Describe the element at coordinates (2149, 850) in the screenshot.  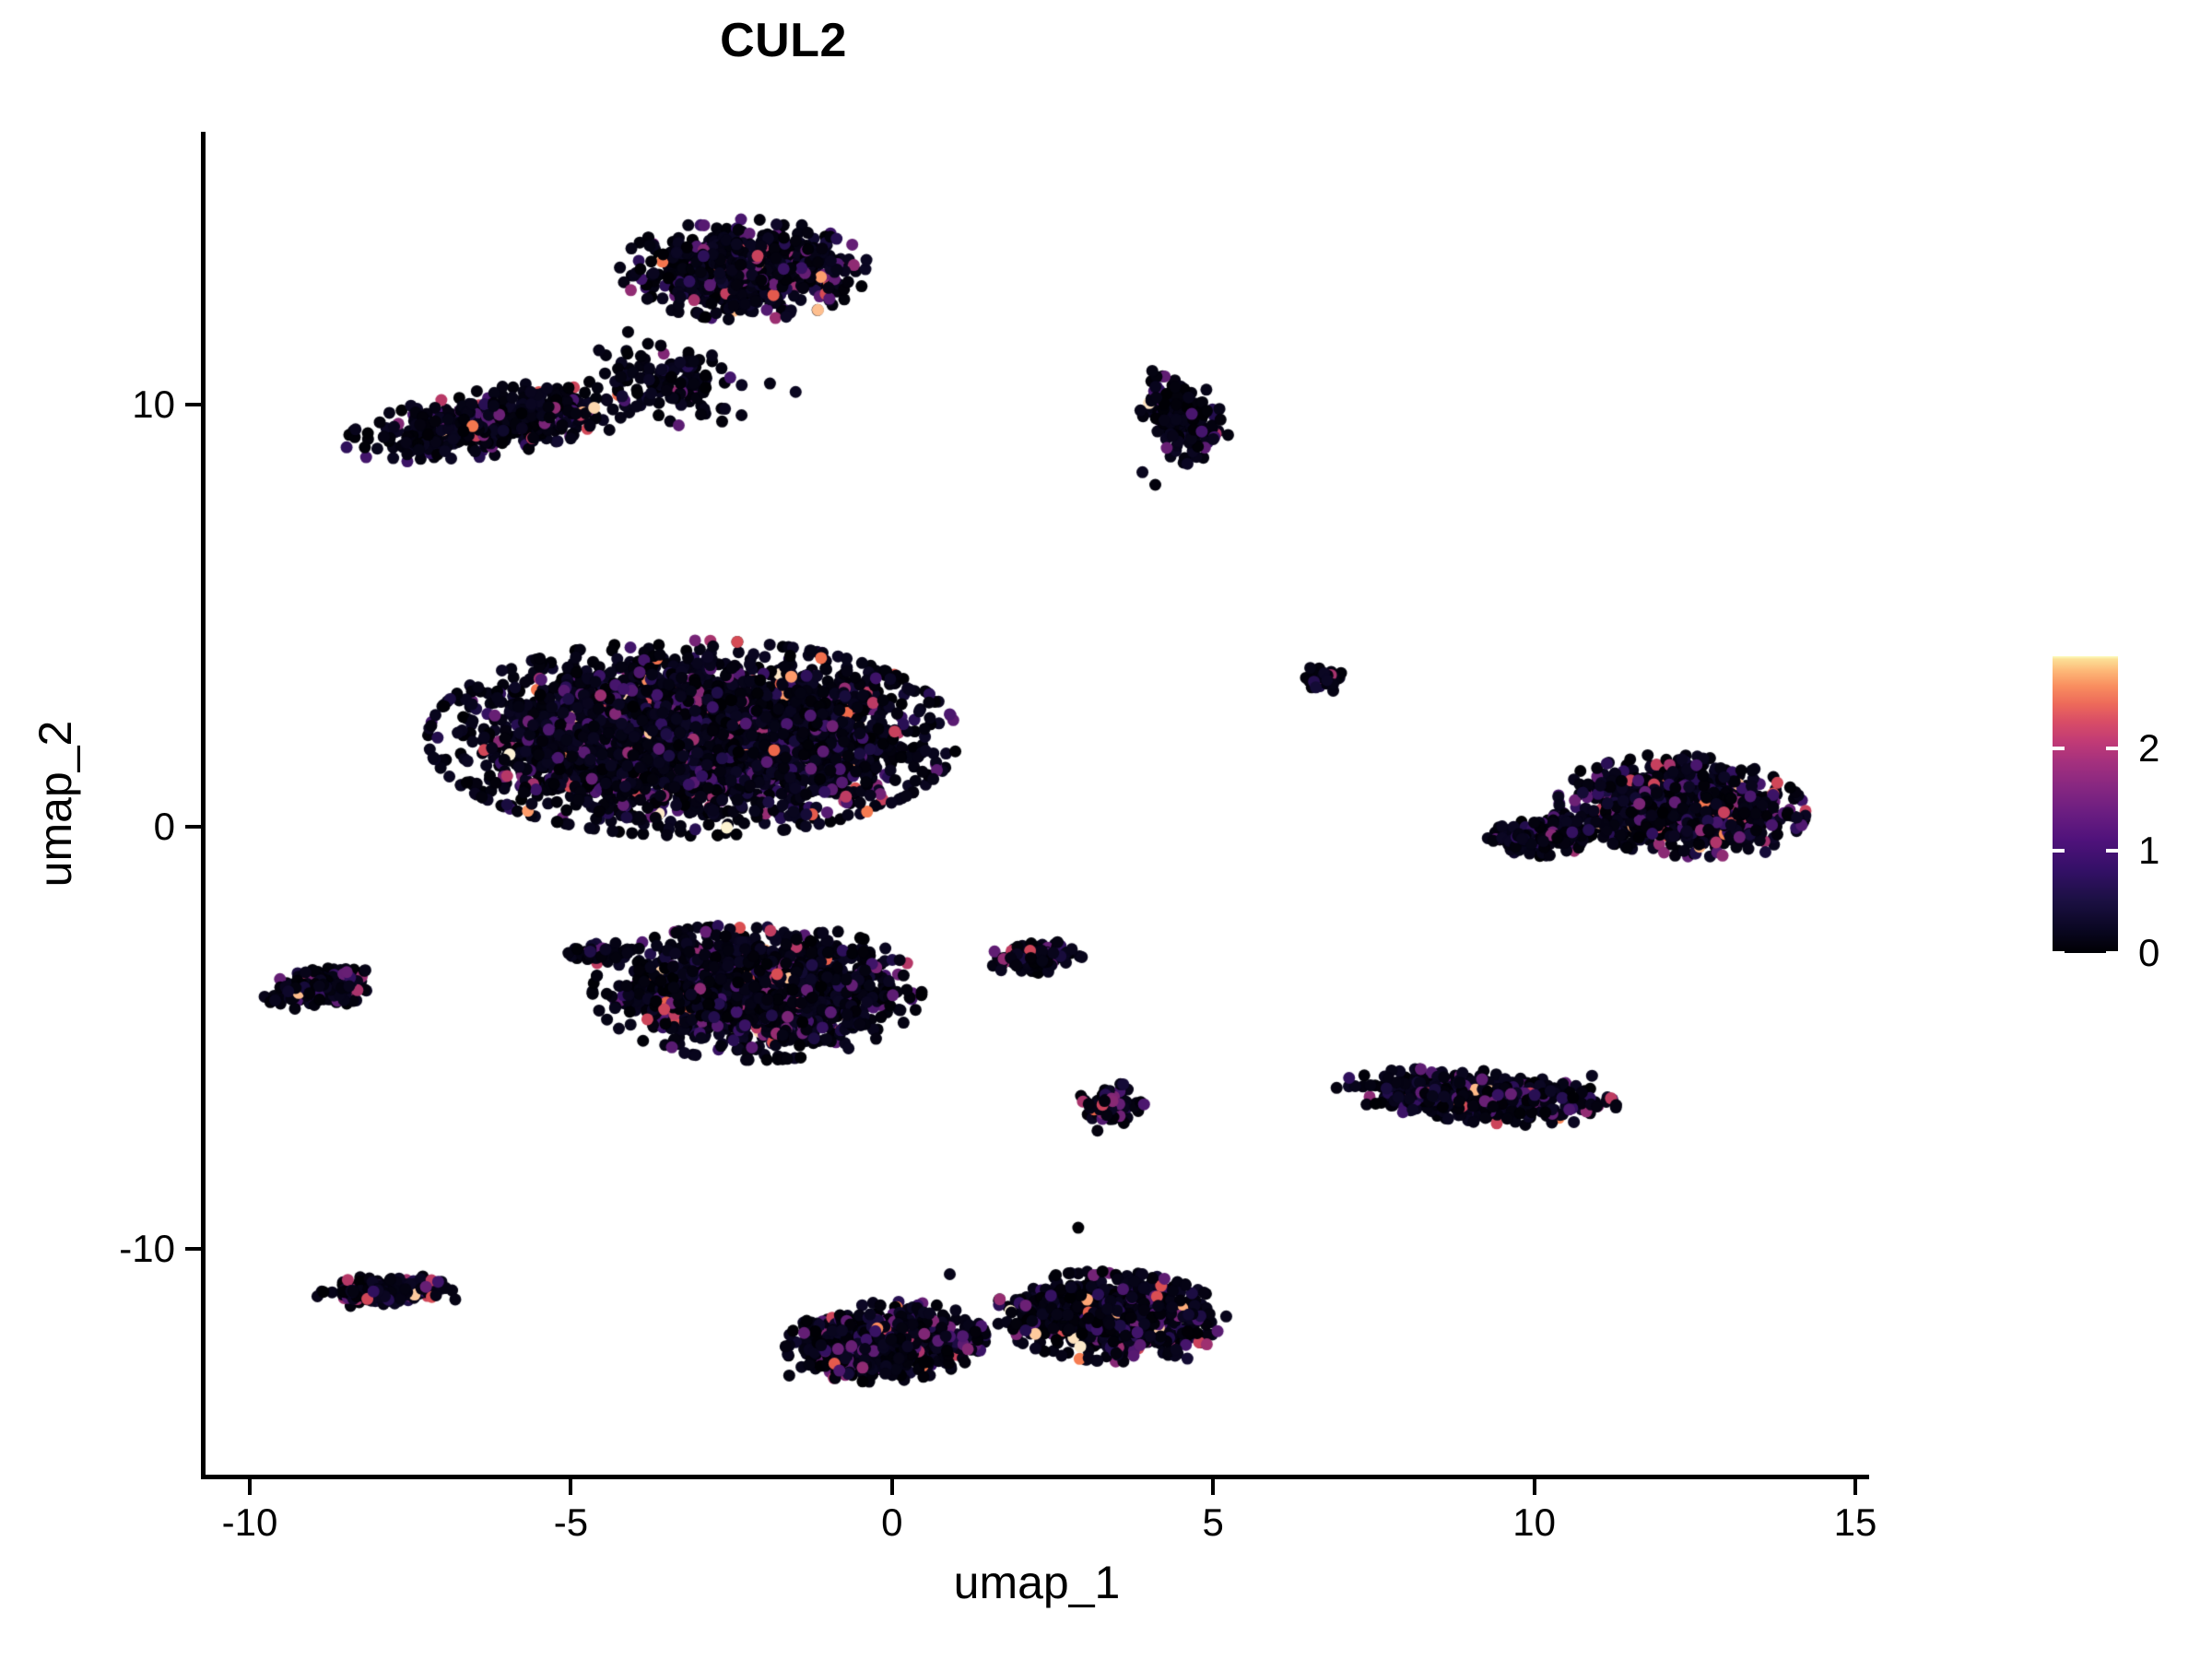
I see `colorbar-tick-label: 1` at that location.